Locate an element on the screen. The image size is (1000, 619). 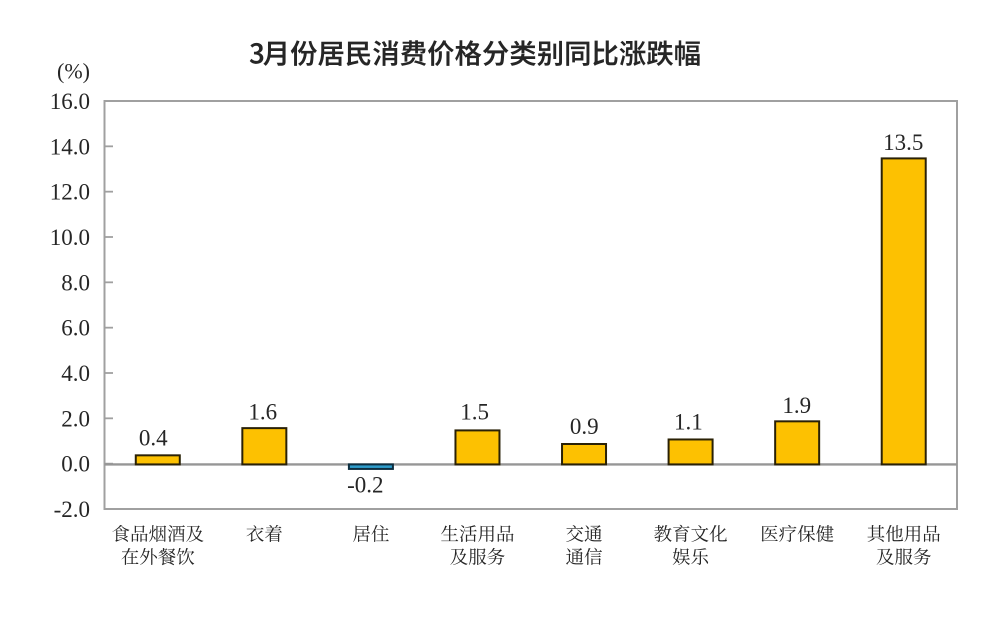
svg-text: -2.0 is located at coordinates (72, 509).